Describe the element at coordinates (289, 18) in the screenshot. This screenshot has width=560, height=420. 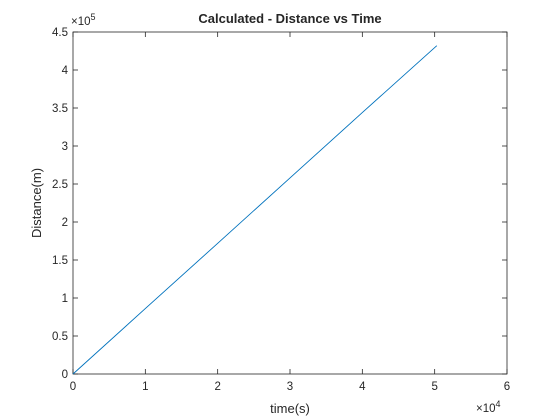
I see `chart-title: Calculated - Distance vs Time` at that location.